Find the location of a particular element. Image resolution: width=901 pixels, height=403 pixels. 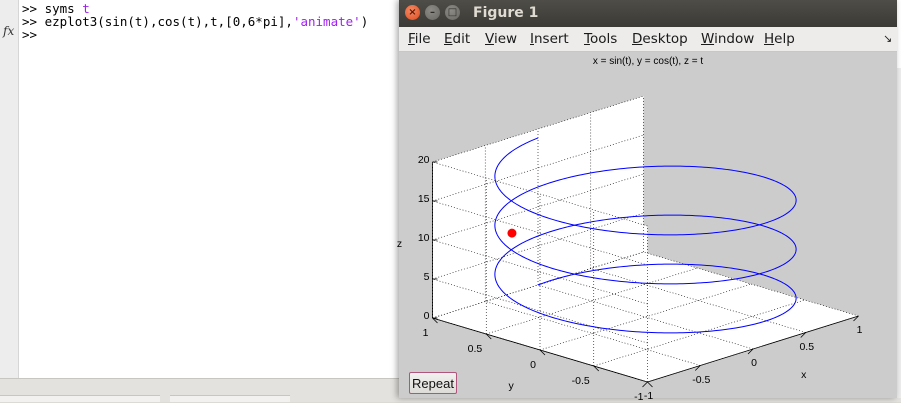

menu-edit: Edit is located at coordinates (457, 39).